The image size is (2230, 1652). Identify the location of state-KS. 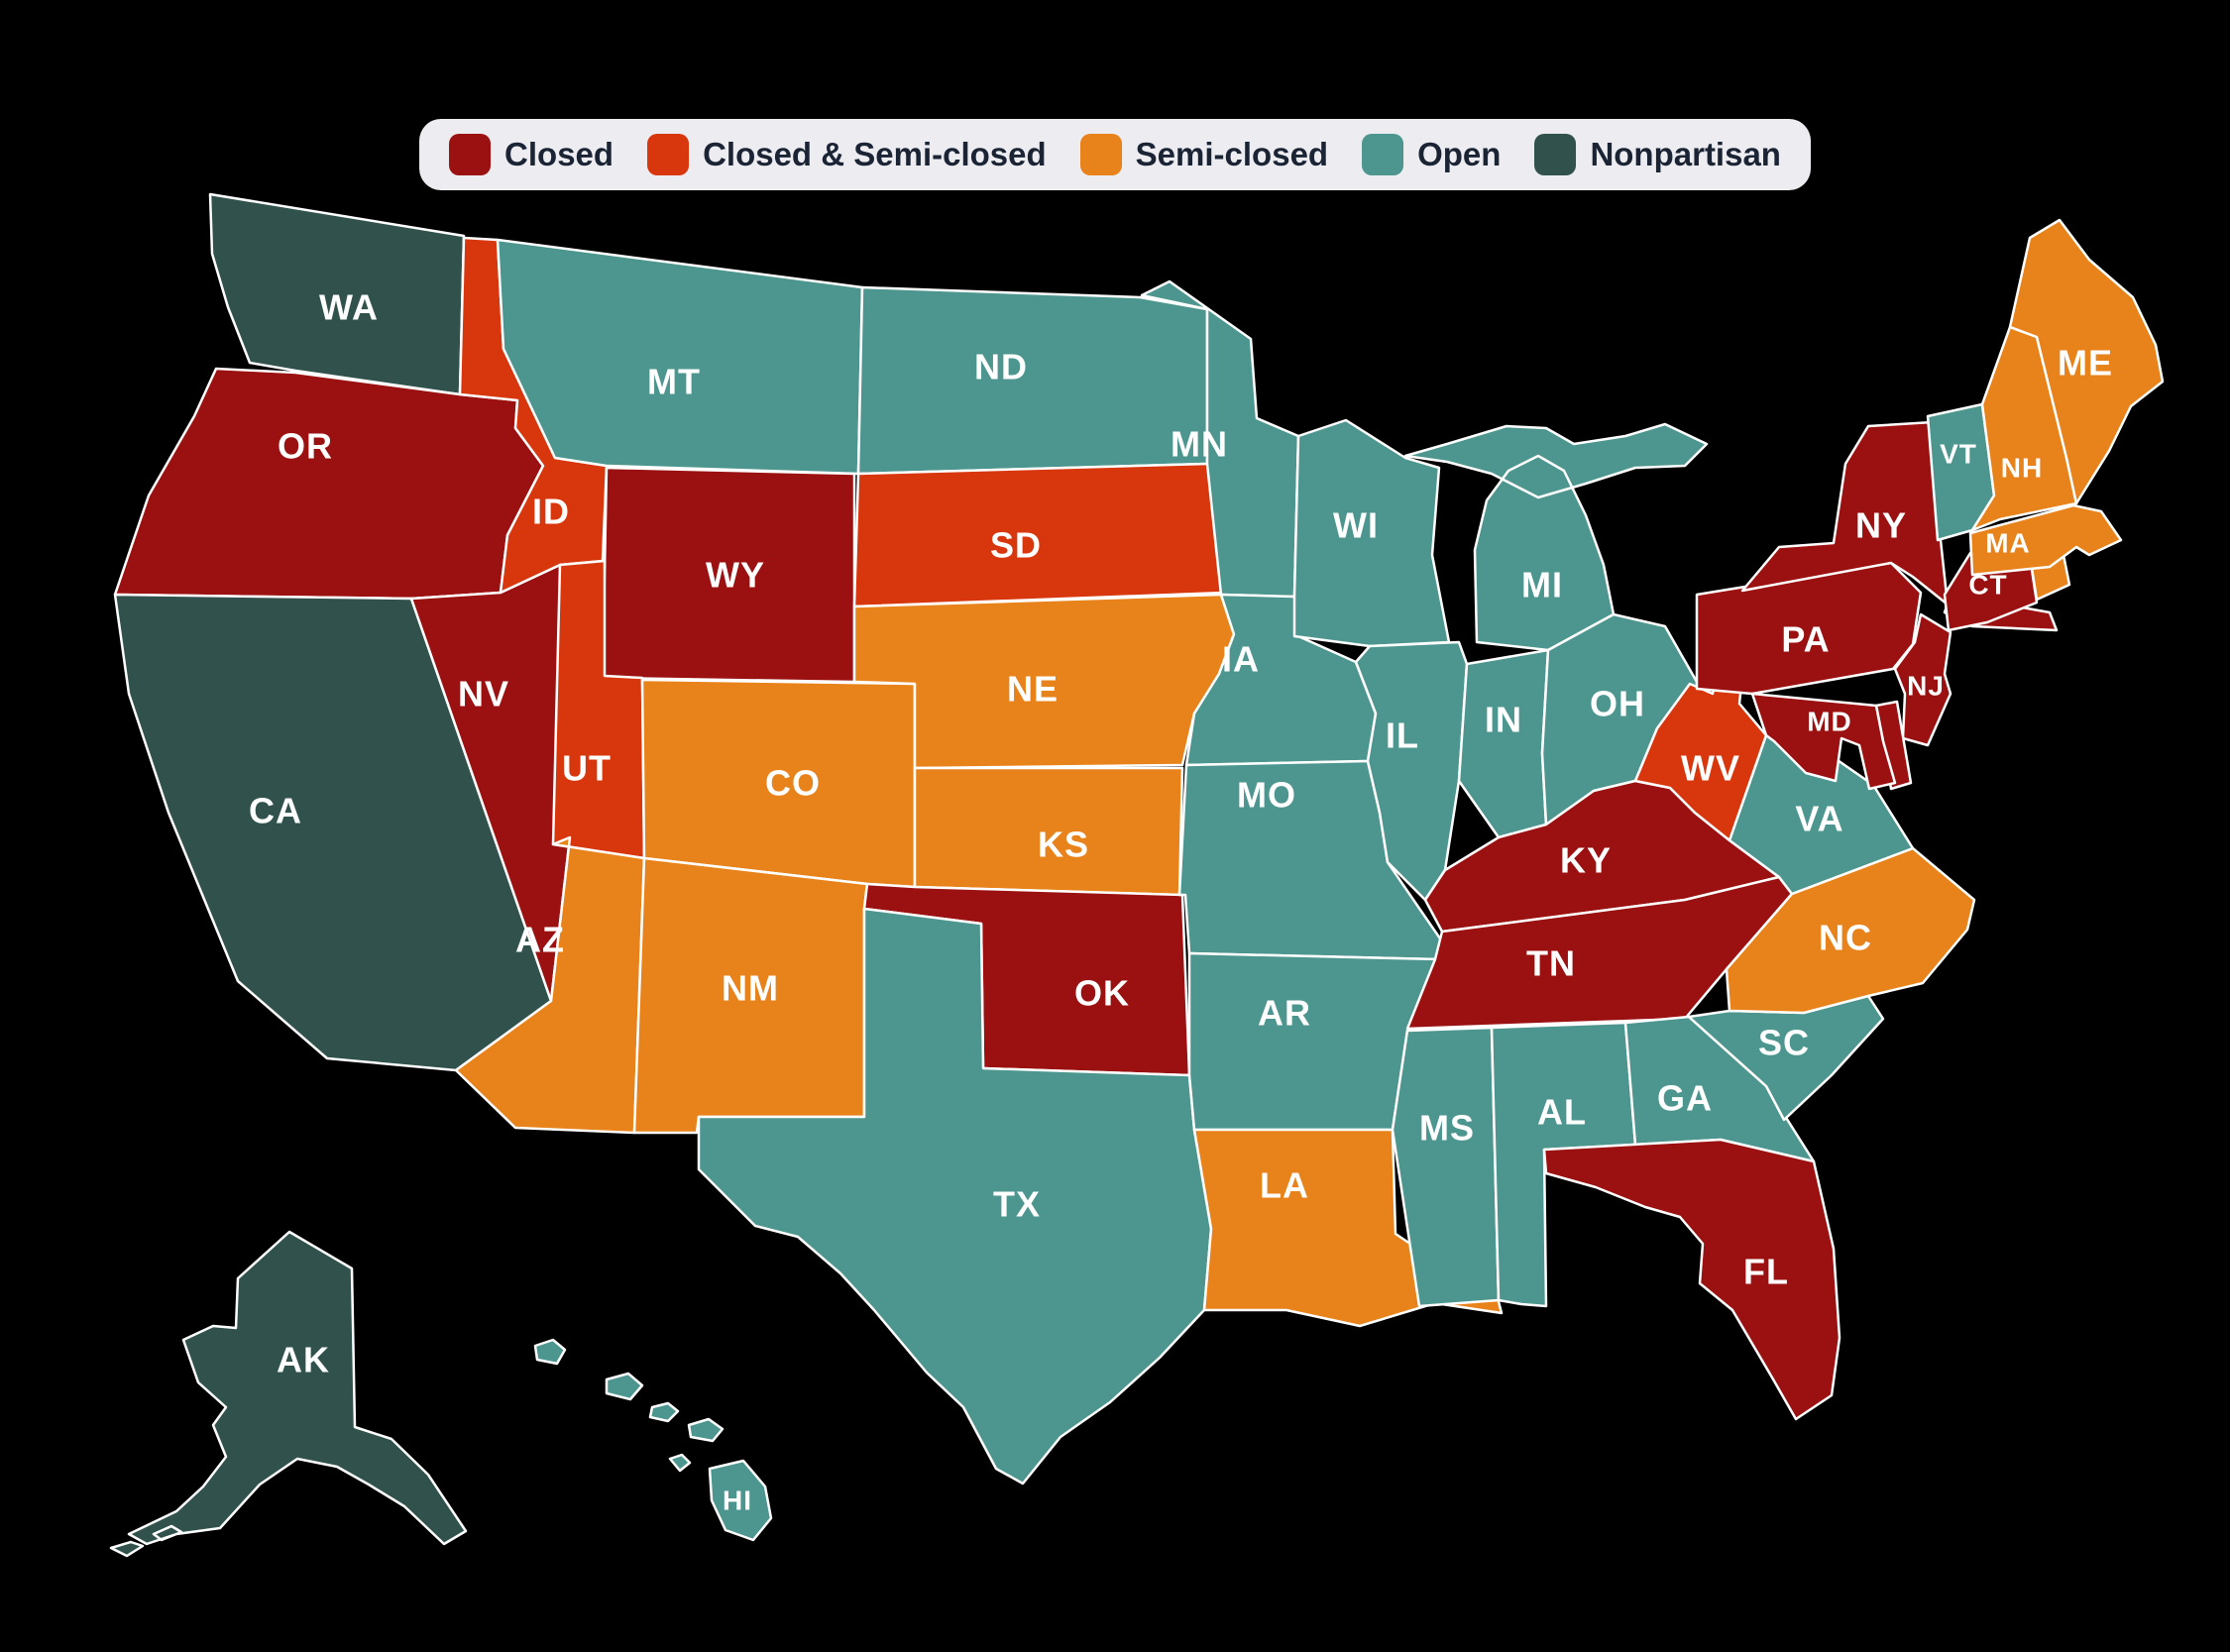
(1048, 831).